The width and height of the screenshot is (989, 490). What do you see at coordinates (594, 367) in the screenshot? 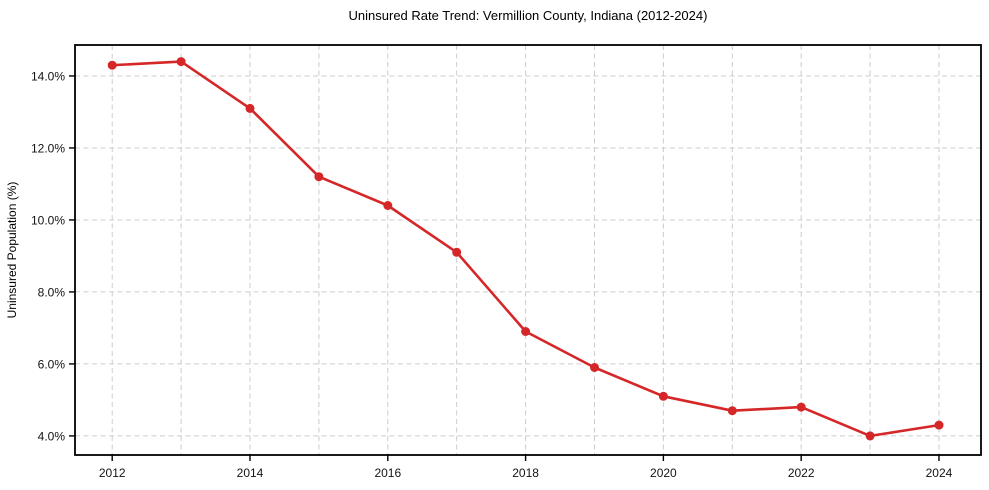
I see `data-point-2019` at bounding box center [594, 367].